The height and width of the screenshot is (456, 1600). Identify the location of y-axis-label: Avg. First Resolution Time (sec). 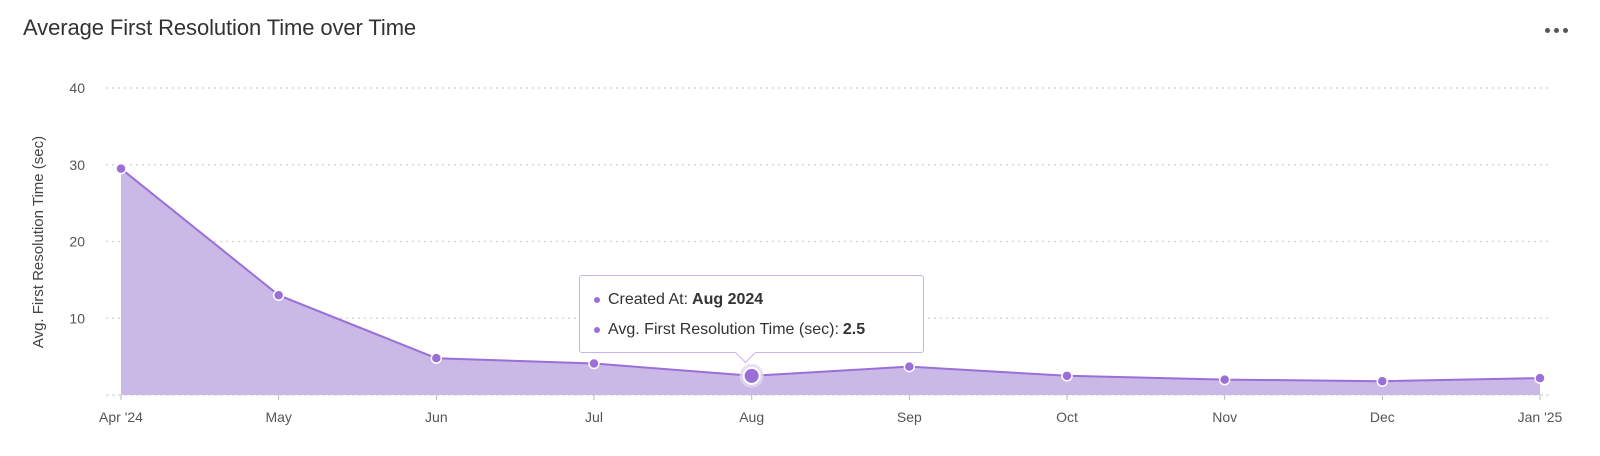
(38, 242).